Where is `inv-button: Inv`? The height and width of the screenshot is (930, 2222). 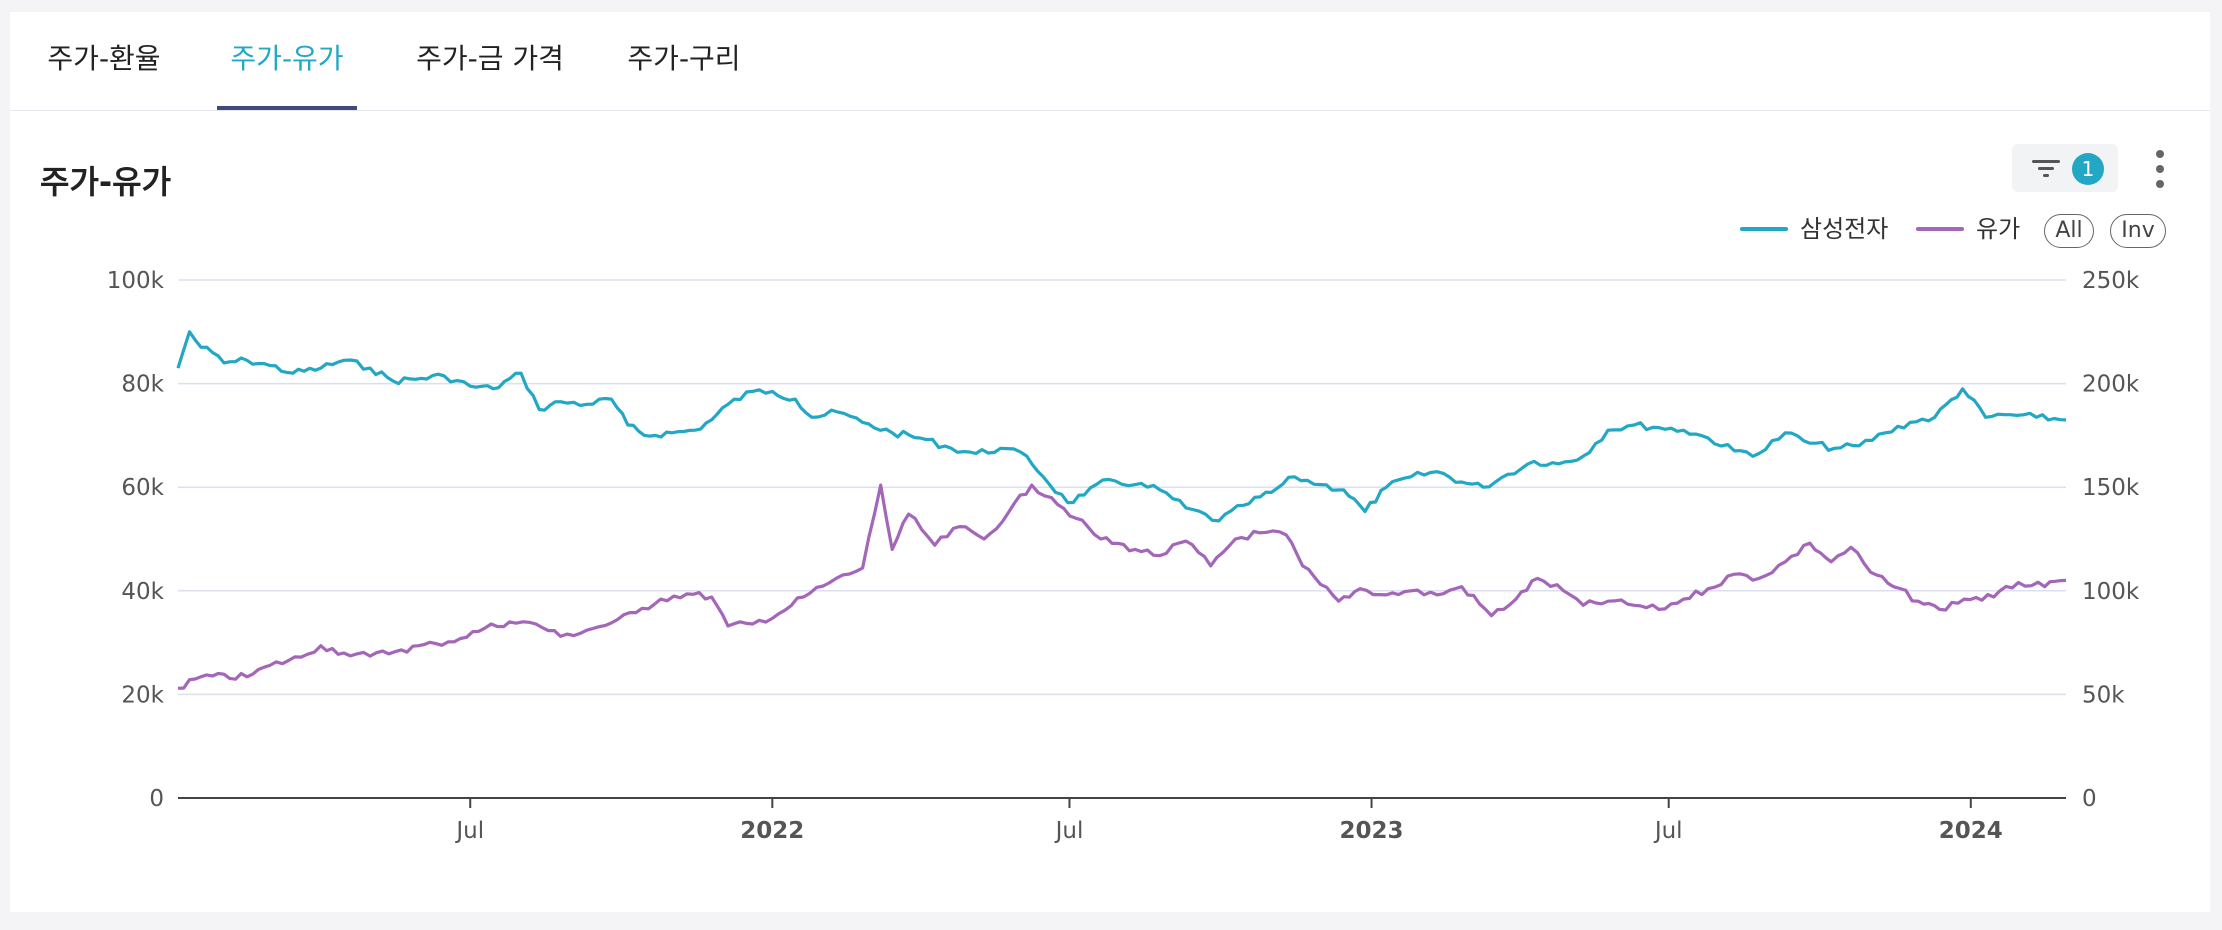 inv-button: Inv is located at coordinates (2138, 231).